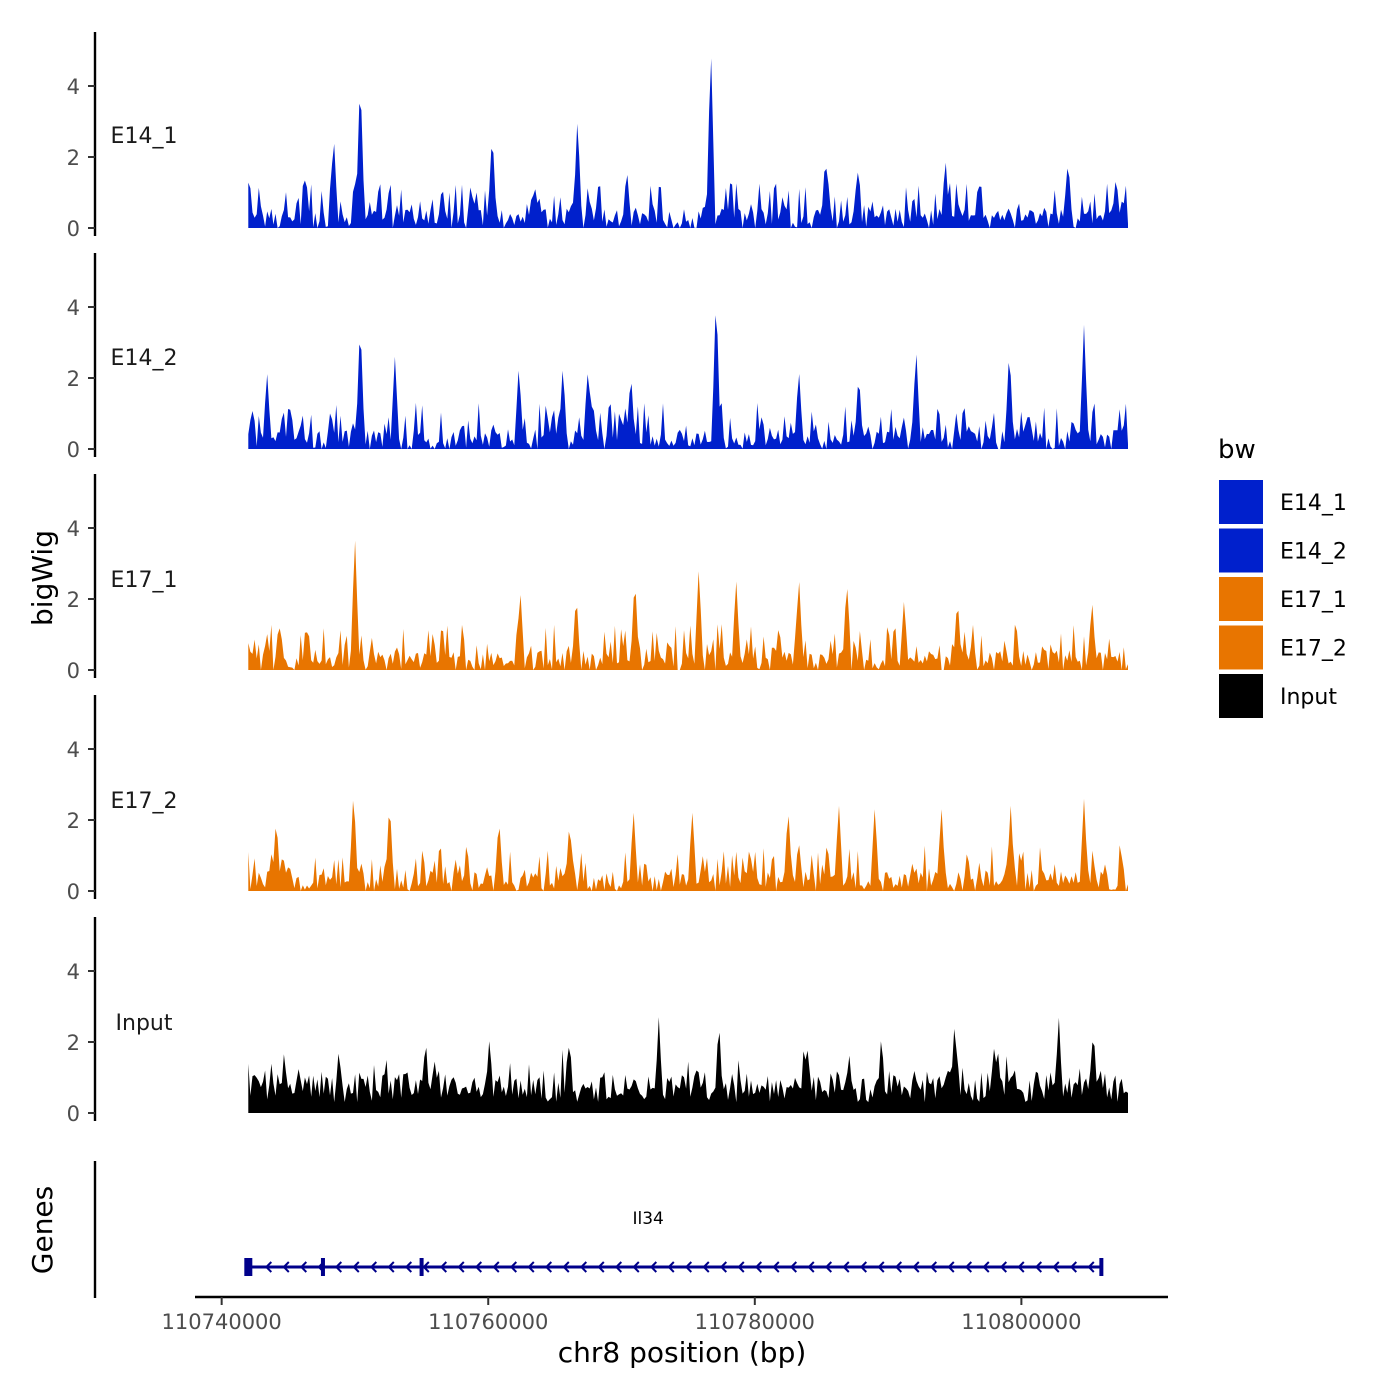 The width and height of the screenshot is (1400, 1400). I want to click on track-e14-2: 0 2 4 E14_2, so click(598, 357).